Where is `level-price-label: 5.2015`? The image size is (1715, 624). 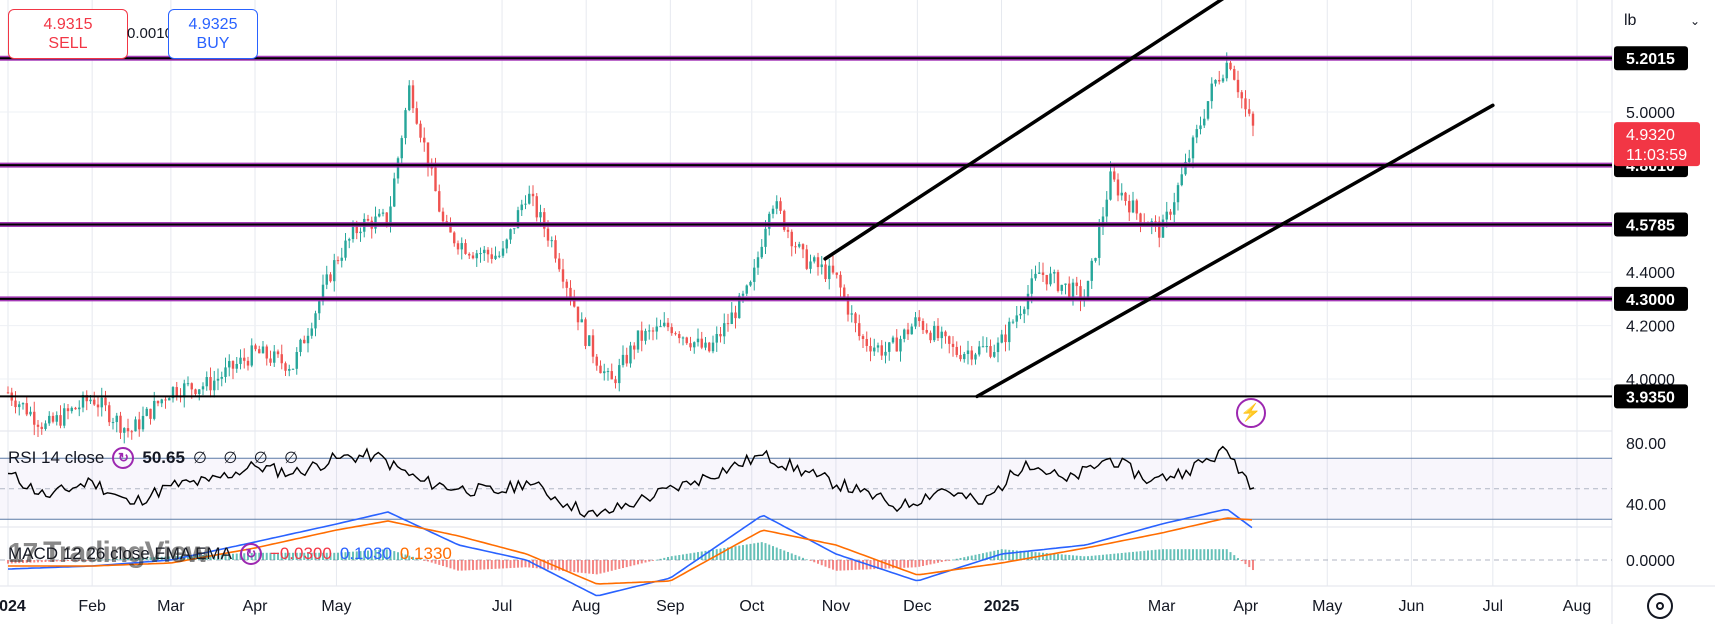 level-price-label: 5.2015 is located at coordinates (1651, 58).